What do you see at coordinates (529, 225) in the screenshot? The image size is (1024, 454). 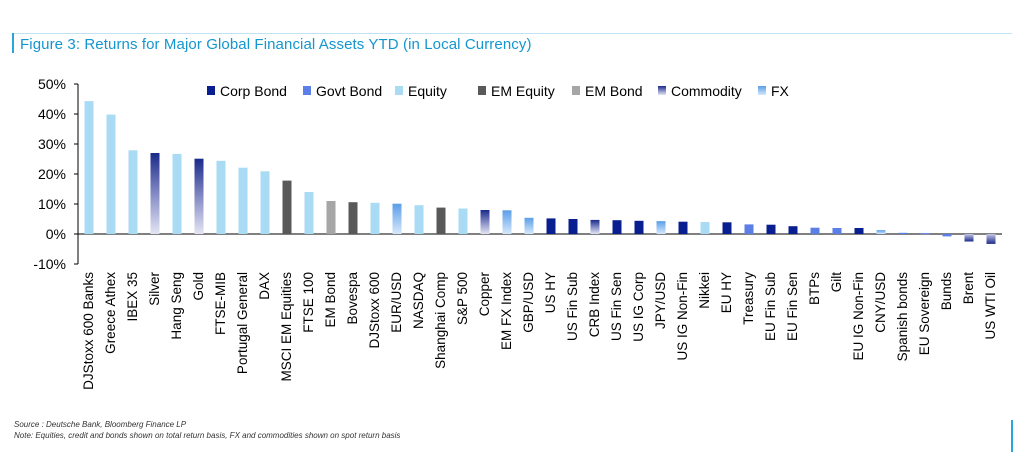 I see `bar-gbp-usd` at bounding box center [529, 225].